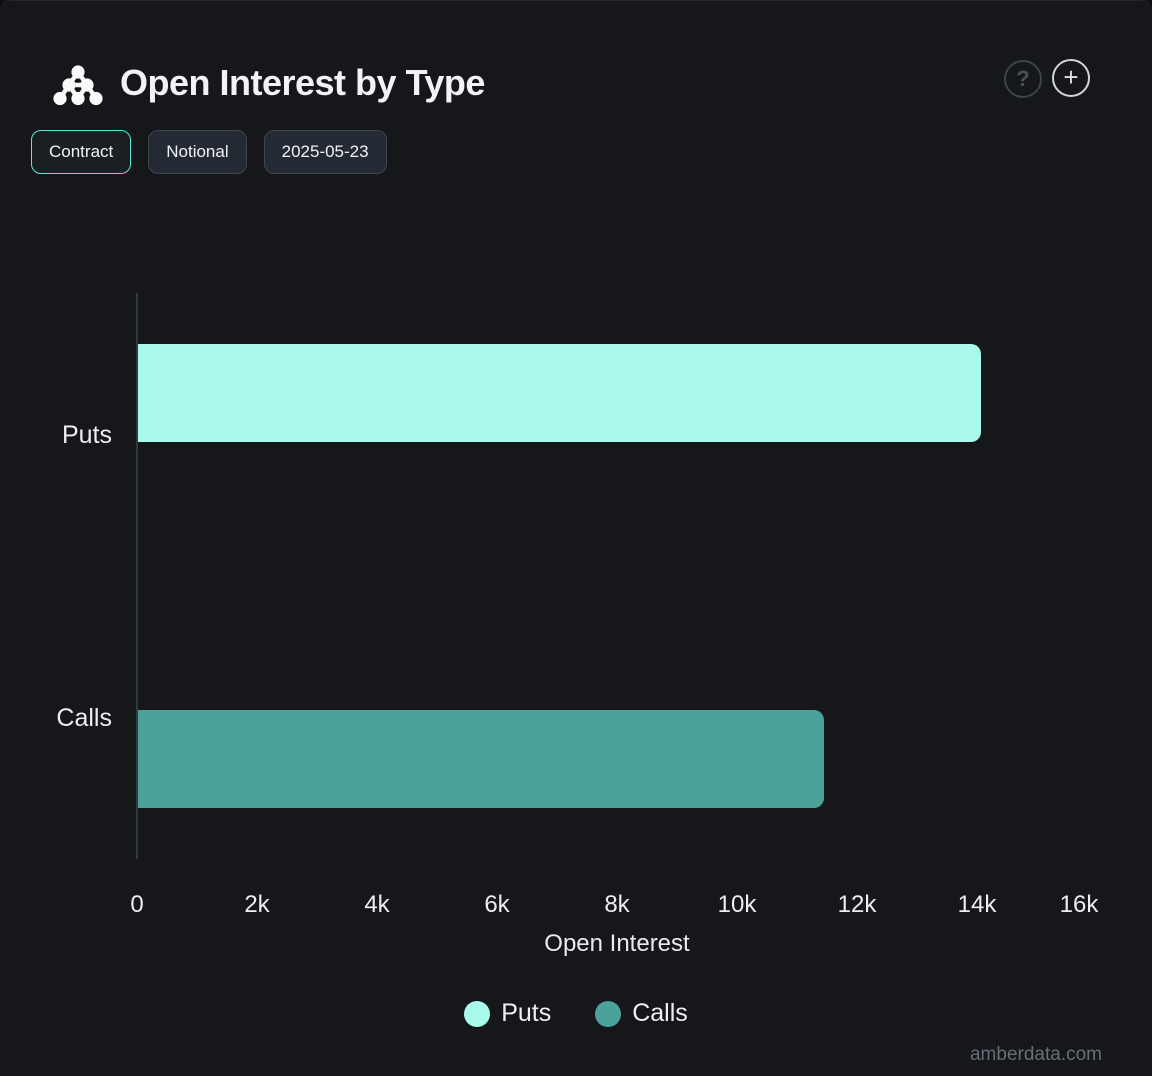 The image size is (1152, 1076). I want to click on bar-calls, so click(481, 759).